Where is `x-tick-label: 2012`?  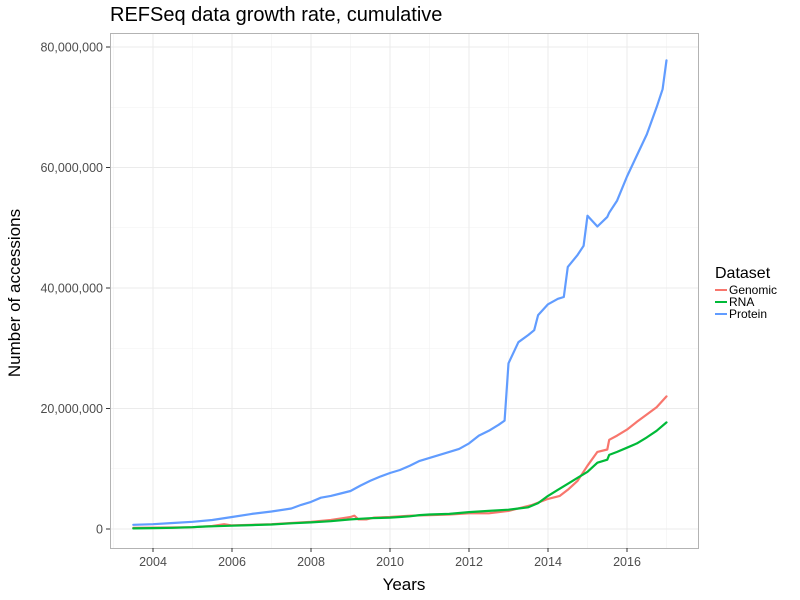 x-tick-label: 2012 is located at coordinates (469, 562).